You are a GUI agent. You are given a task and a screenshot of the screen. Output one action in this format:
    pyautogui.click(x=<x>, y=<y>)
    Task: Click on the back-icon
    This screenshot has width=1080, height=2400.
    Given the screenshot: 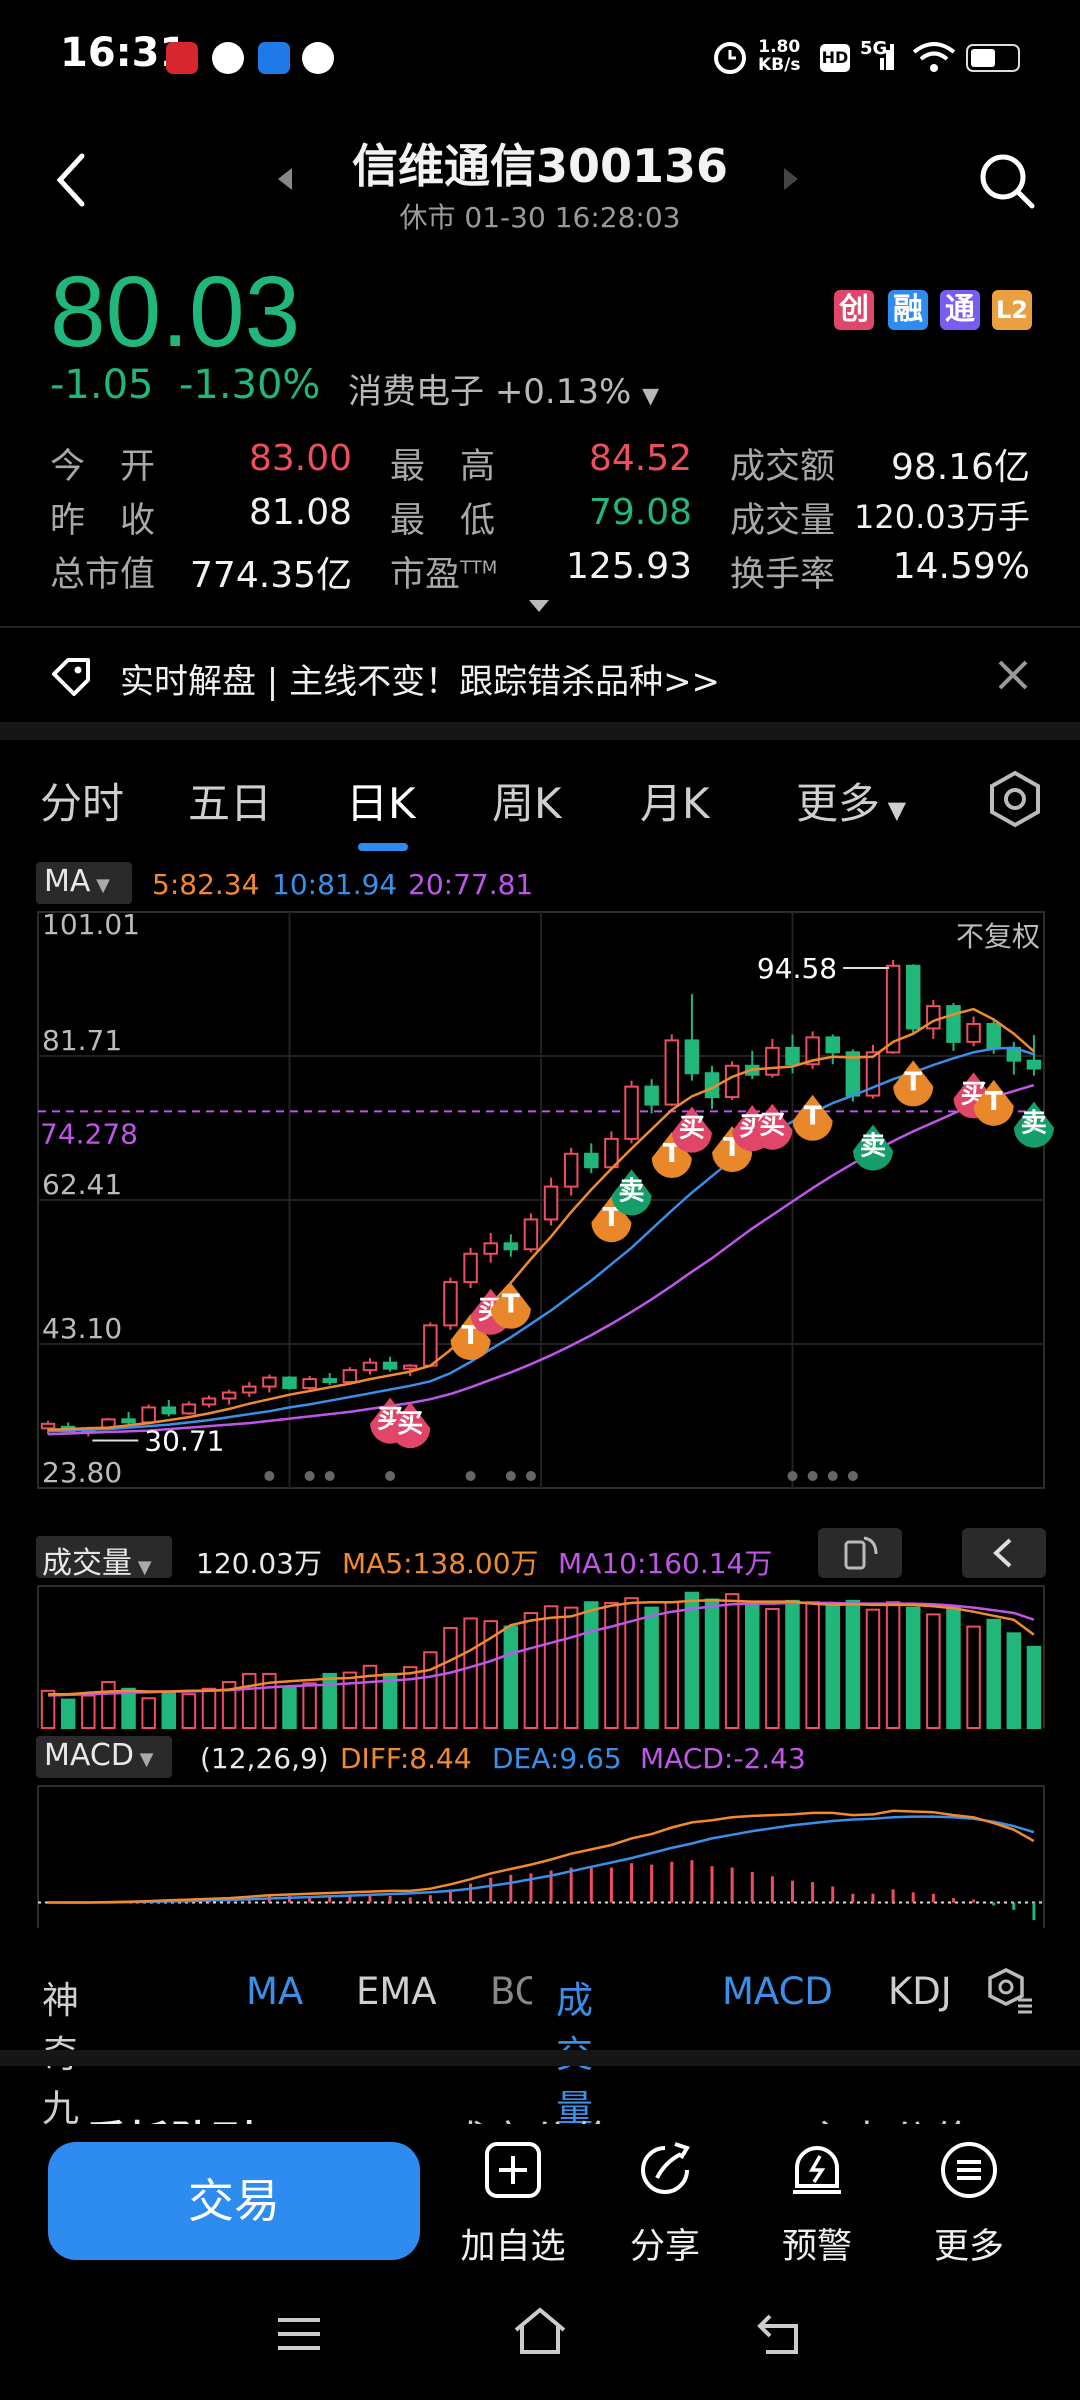 What is the action you would take?
    pyautogui.click(x=71, y=180)
    